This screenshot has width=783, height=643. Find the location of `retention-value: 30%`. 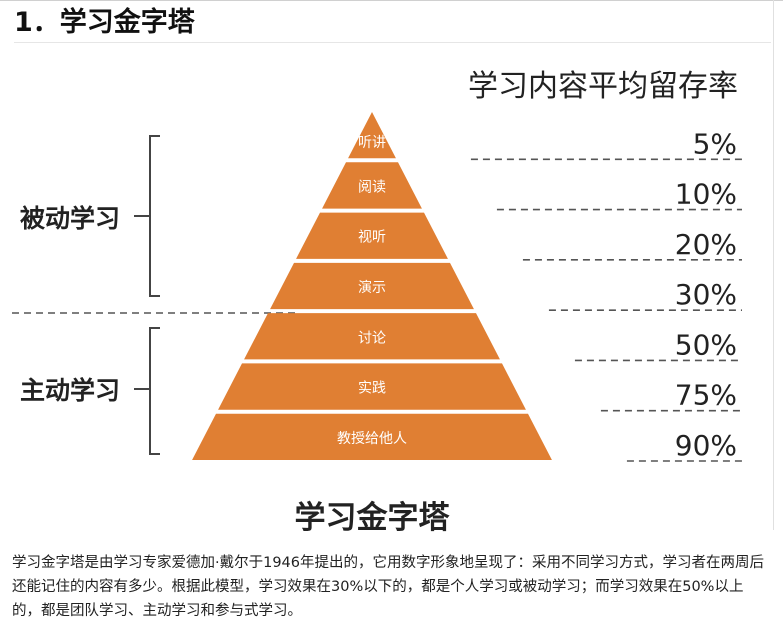

retention-value: 30% is located at coordinates (706, 294).